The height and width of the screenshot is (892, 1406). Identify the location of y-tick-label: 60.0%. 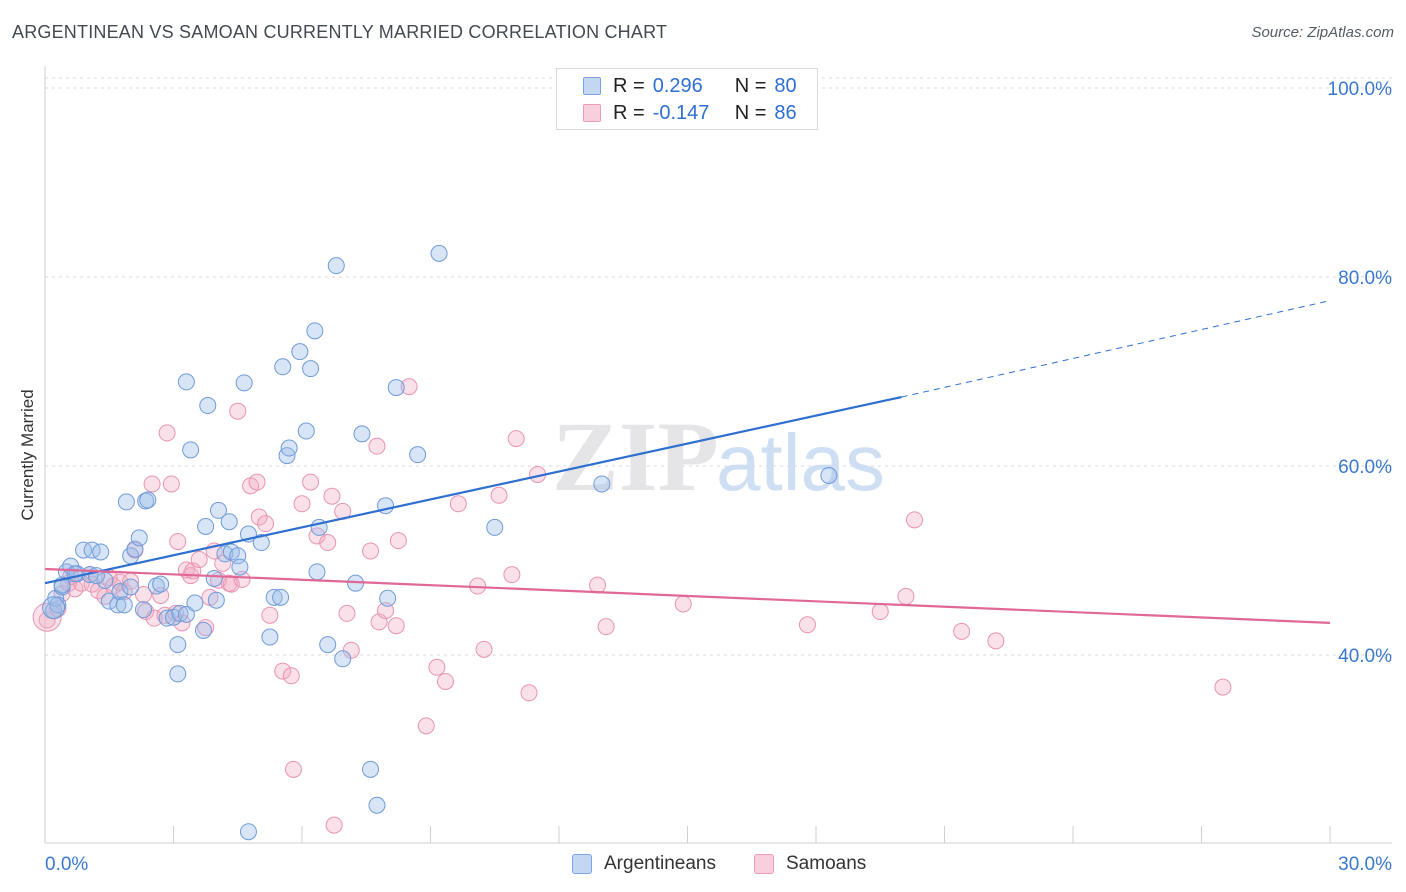
(1365, 467).